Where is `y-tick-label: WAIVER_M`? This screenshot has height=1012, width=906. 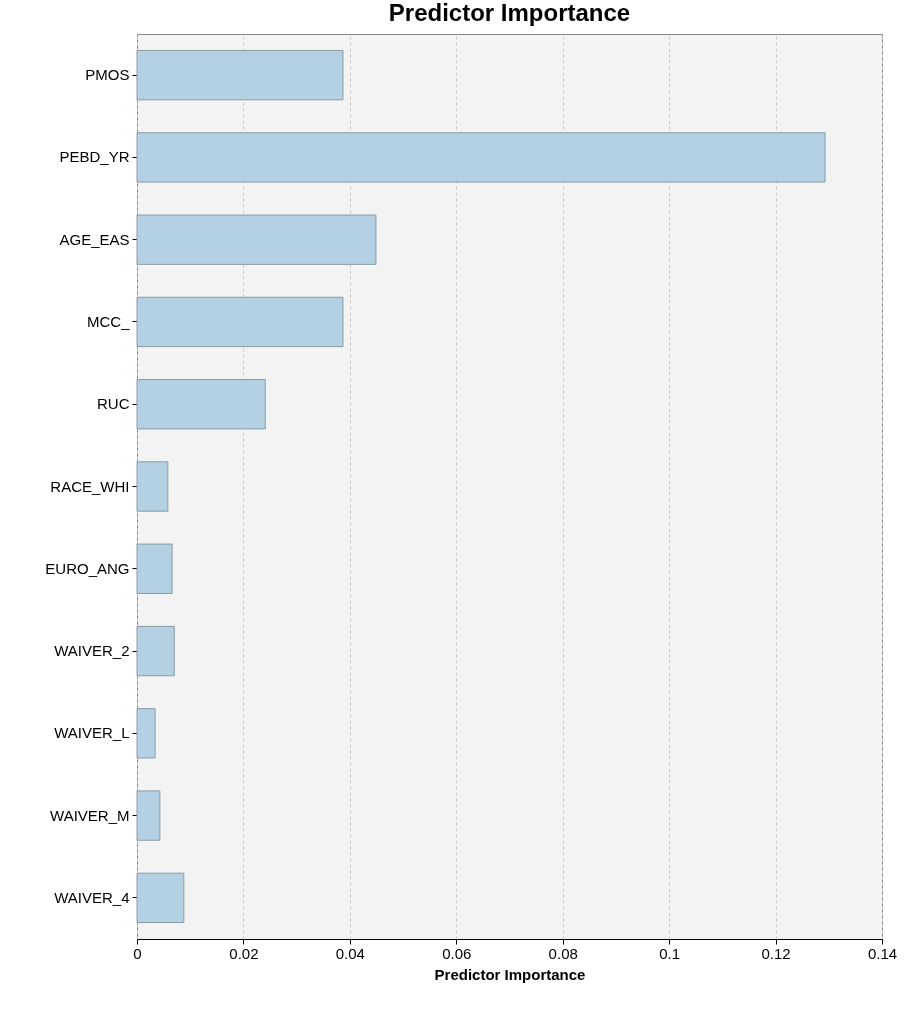 y-tick-label: WAIVER_M is located at coordinates (90, 815).